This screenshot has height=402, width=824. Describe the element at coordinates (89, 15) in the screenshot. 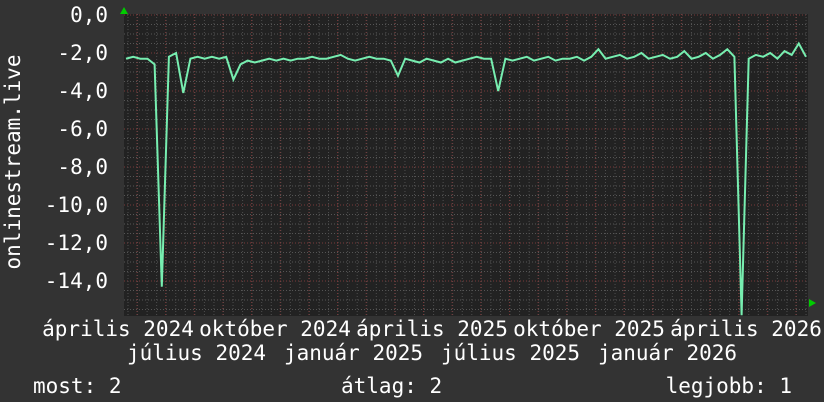

I see `y-tick-label: 0,0` at that location.